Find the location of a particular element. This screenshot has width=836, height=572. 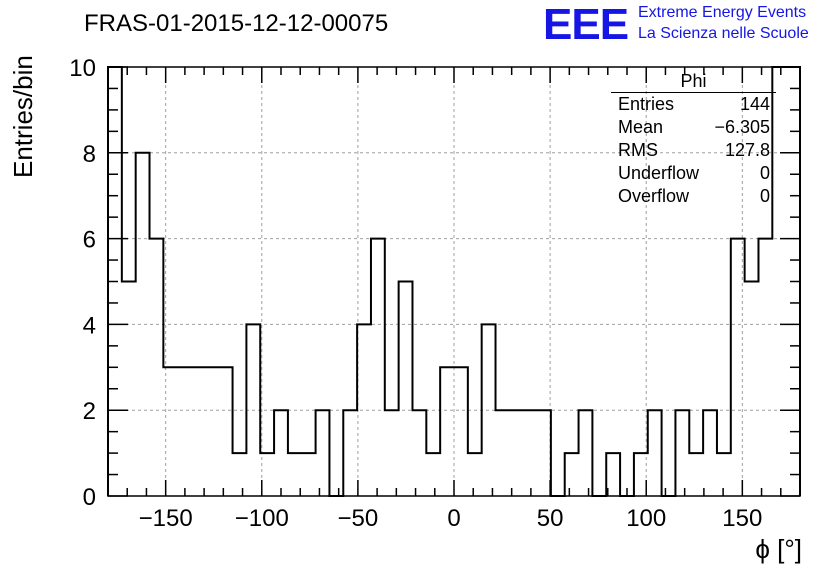

stats-row-overflow: Overflow 0 is located at coordinates (693, 196).